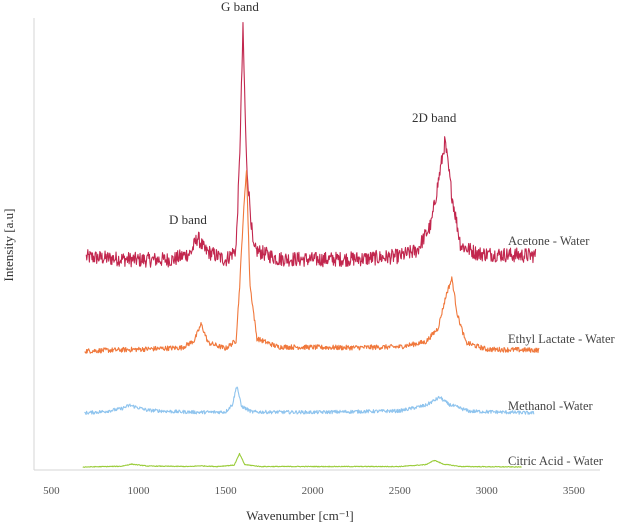 This screenshot has height=526, width=640. I want to click on annotation-g-band: G band, so click(240, 7).